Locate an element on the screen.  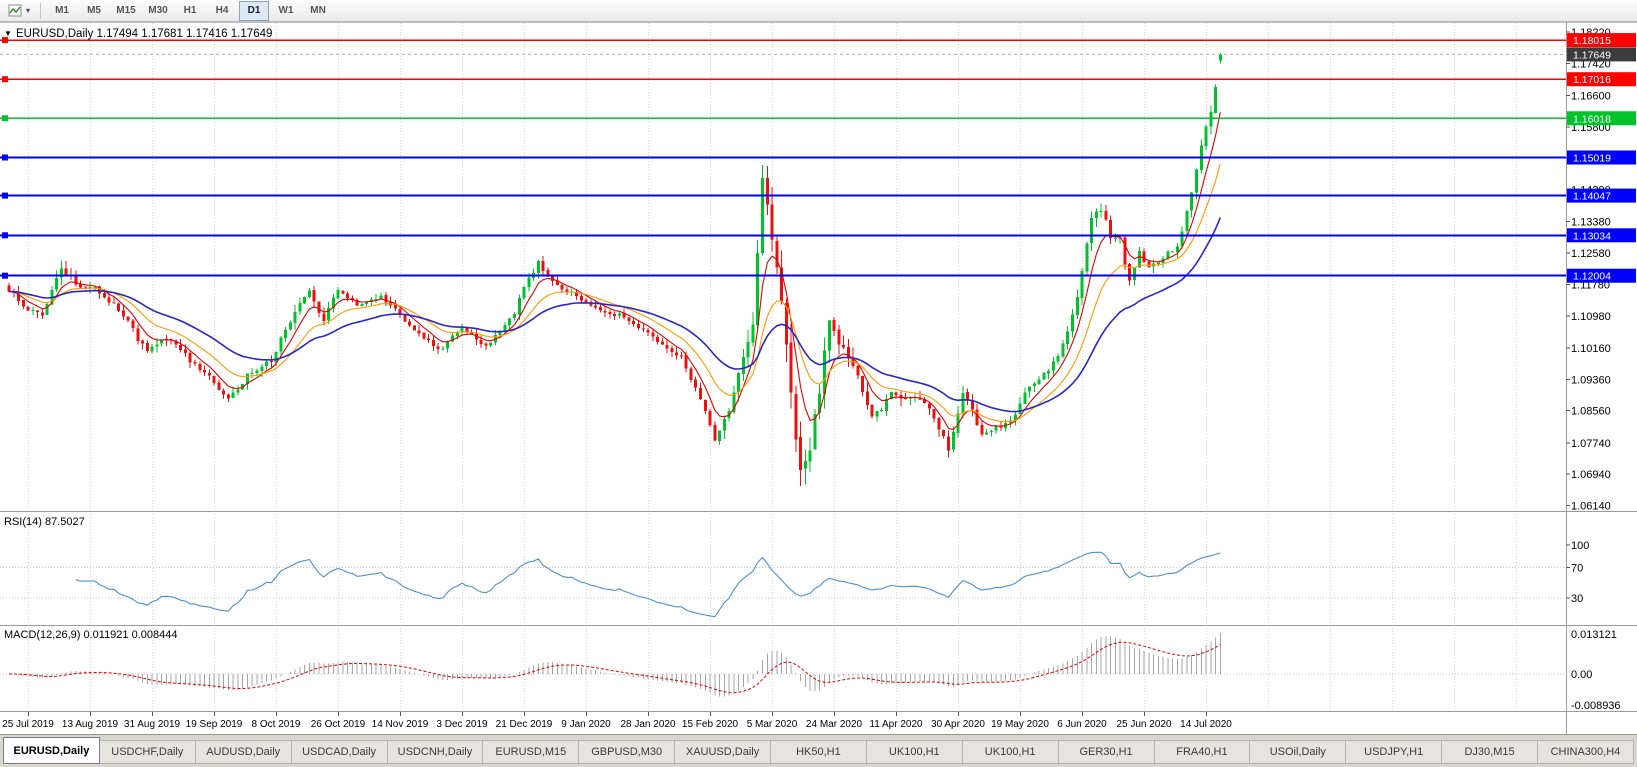
hline-badge-1.14047 is located at coordinates (1601, 195).